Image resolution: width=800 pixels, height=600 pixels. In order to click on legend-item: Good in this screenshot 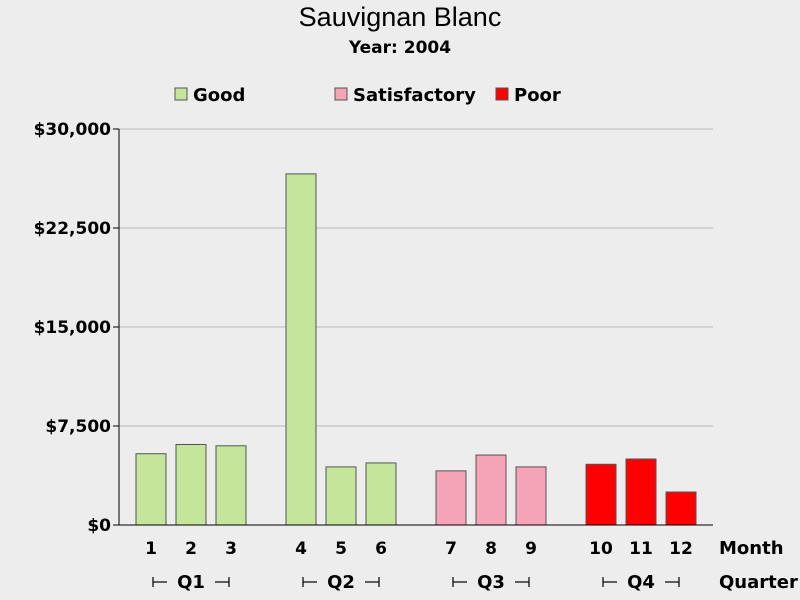, I will do `click(209, 95)`.